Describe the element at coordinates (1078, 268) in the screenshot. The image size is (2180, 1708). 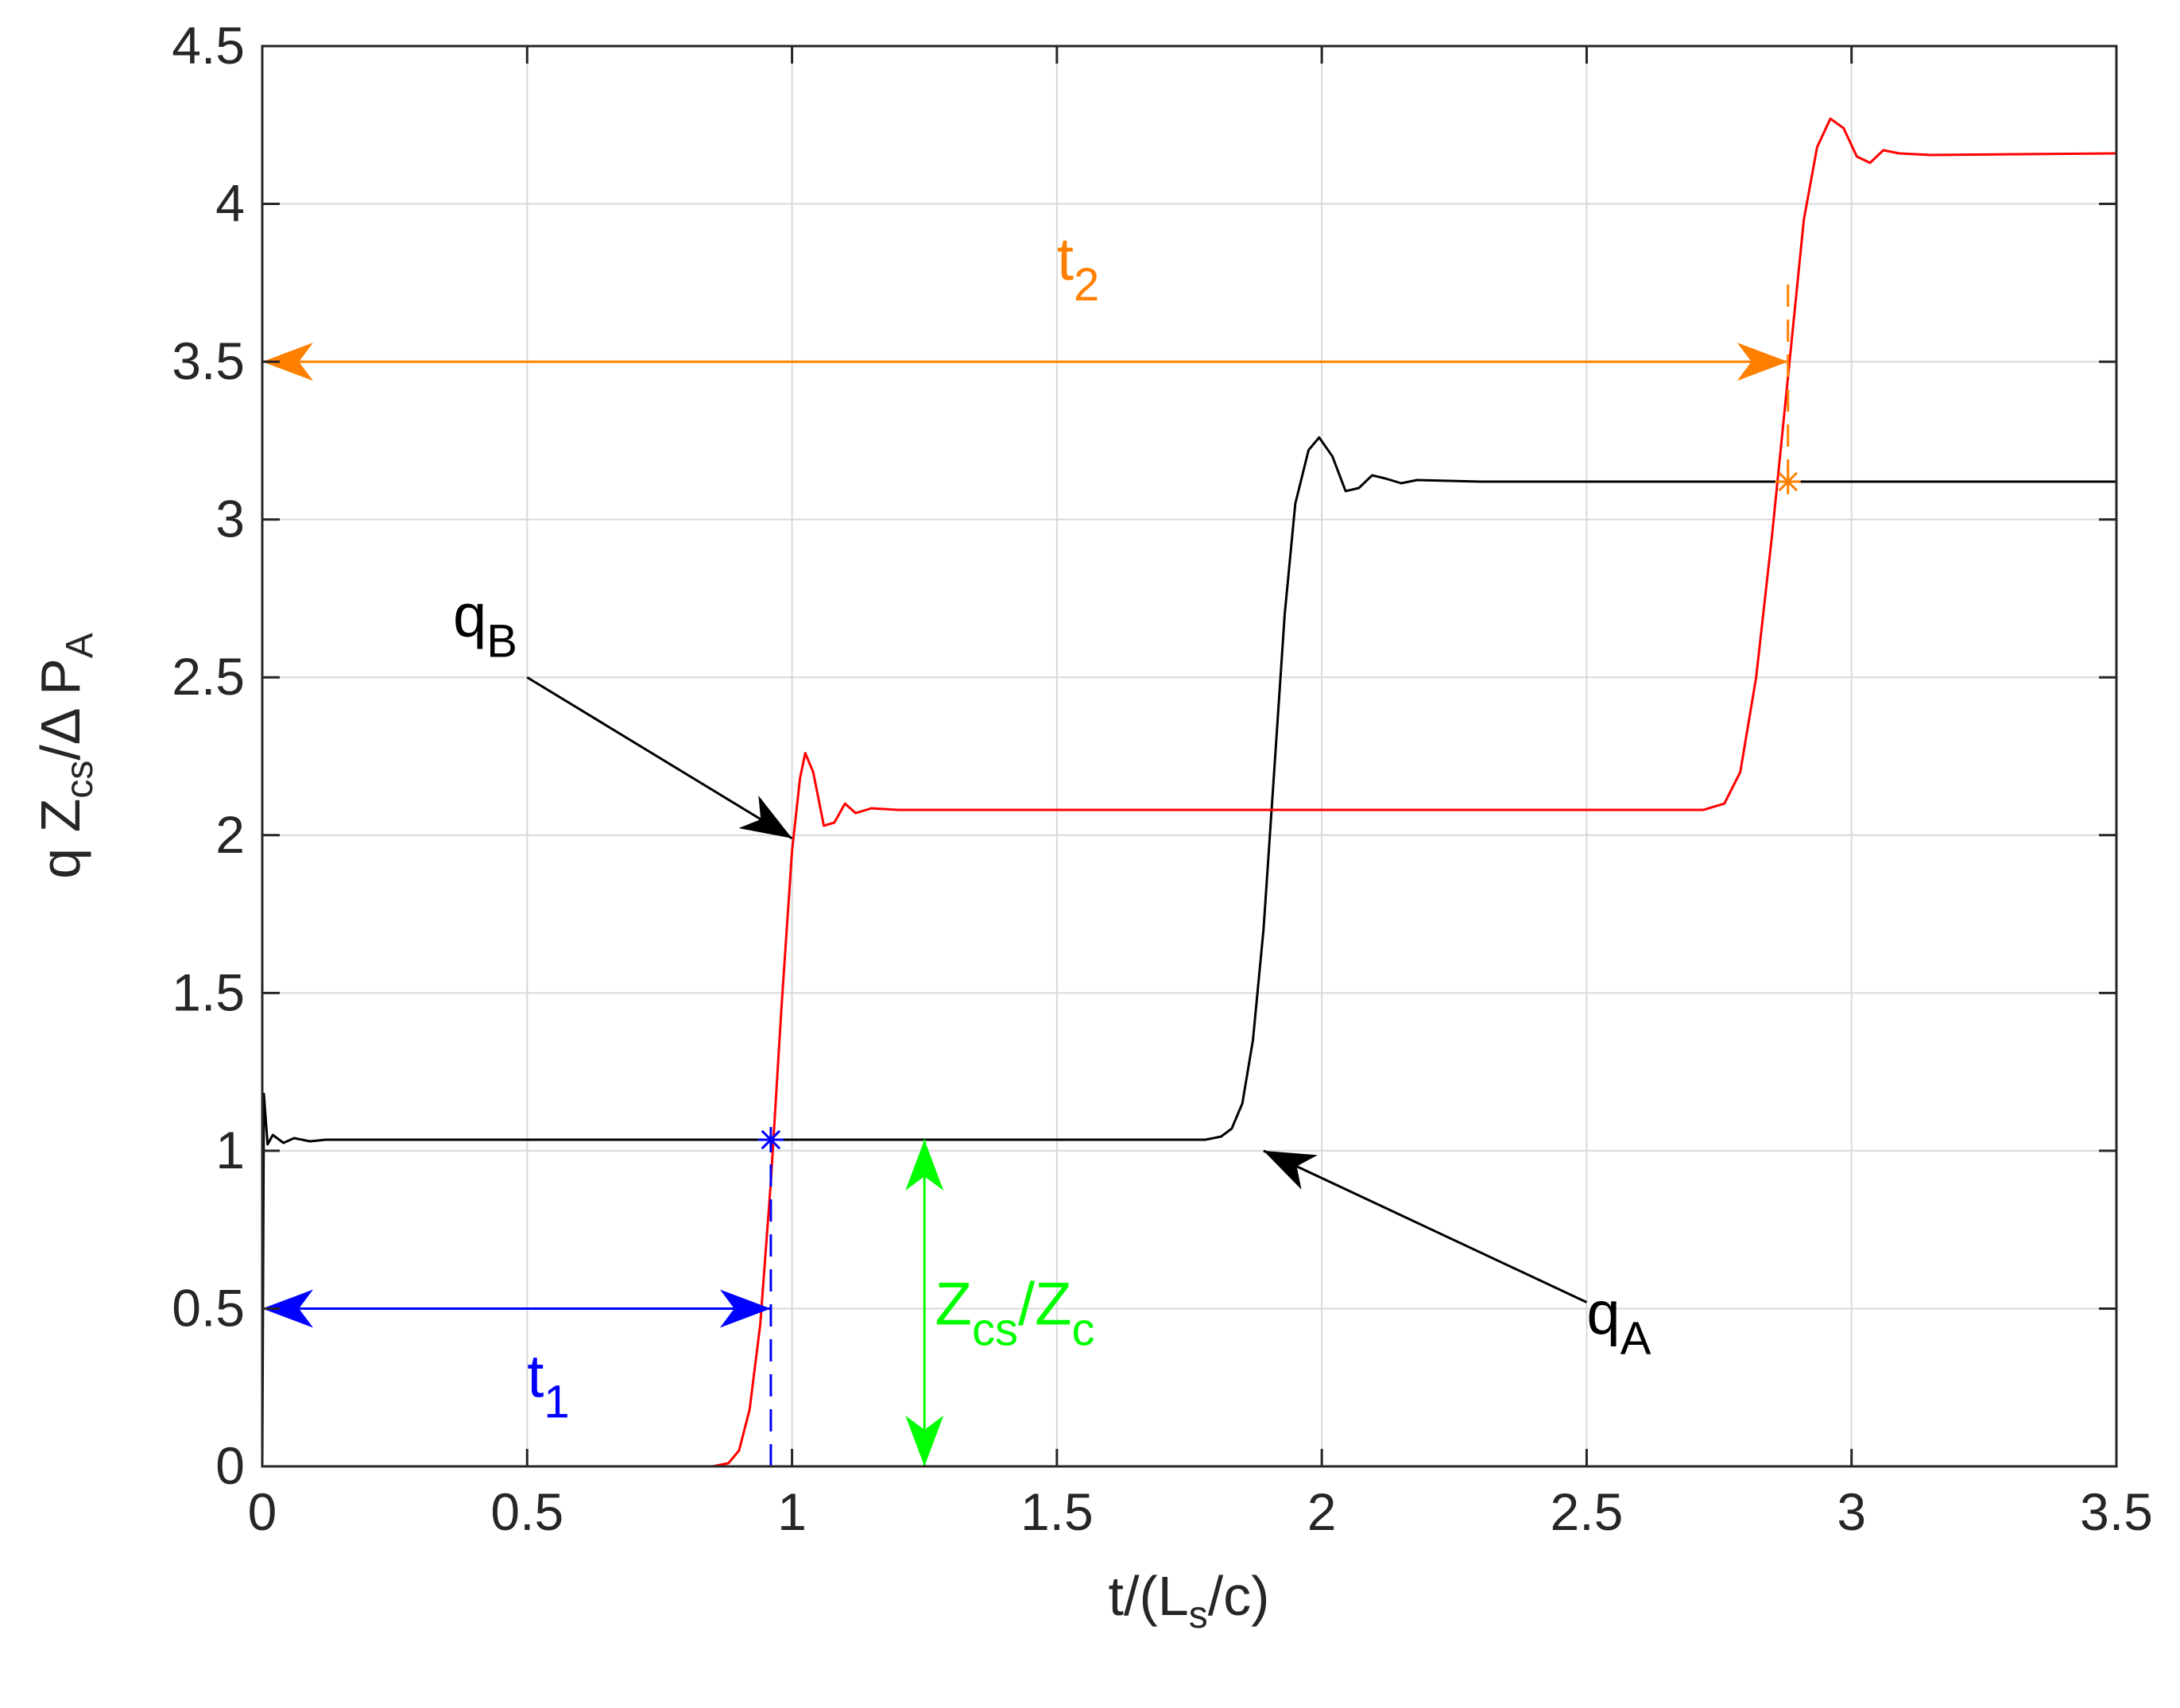
I see `label-t2: t2` at that location.